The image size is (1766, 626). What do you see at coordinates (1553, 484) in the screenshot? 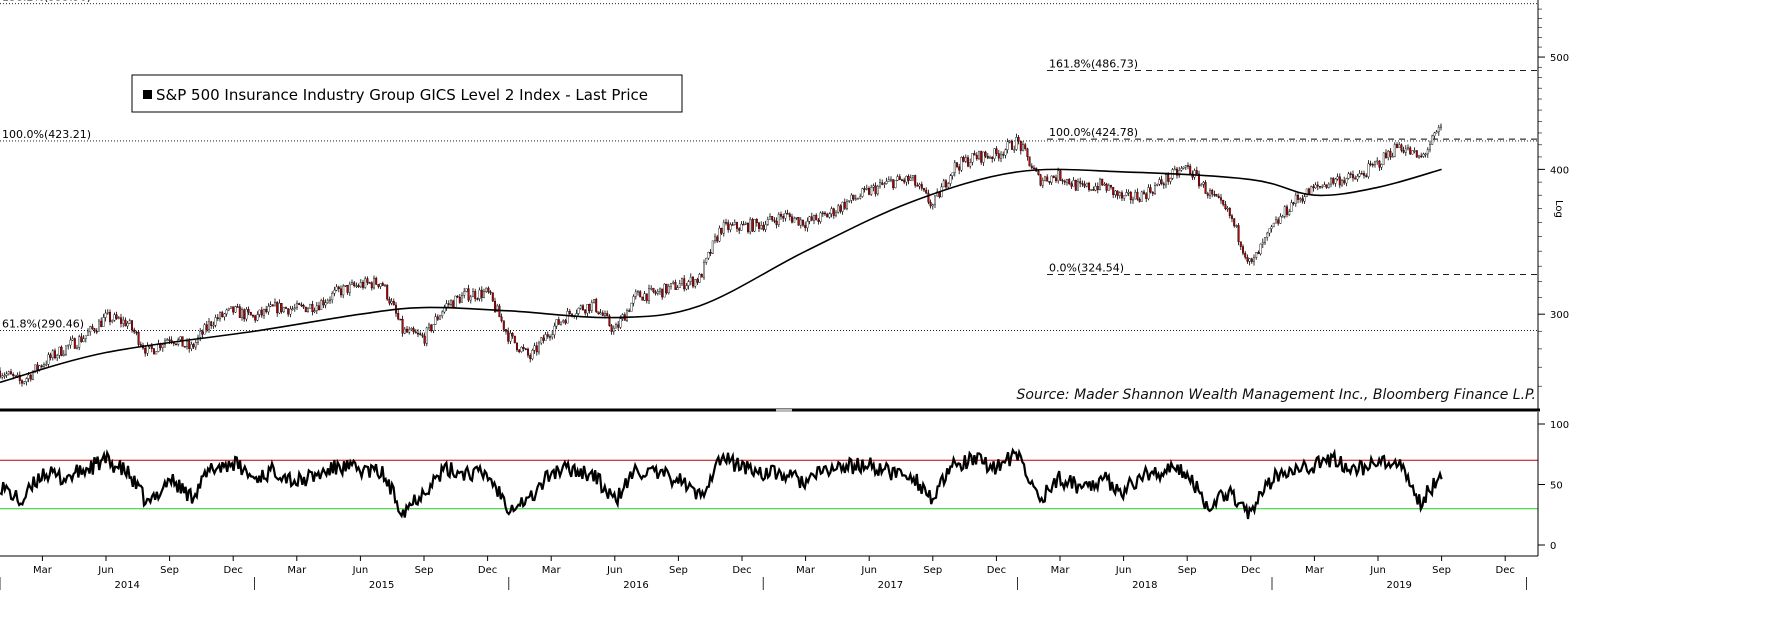
I see `rsi-y-axis: 100 50 0` at bounding box center [1553, 484].